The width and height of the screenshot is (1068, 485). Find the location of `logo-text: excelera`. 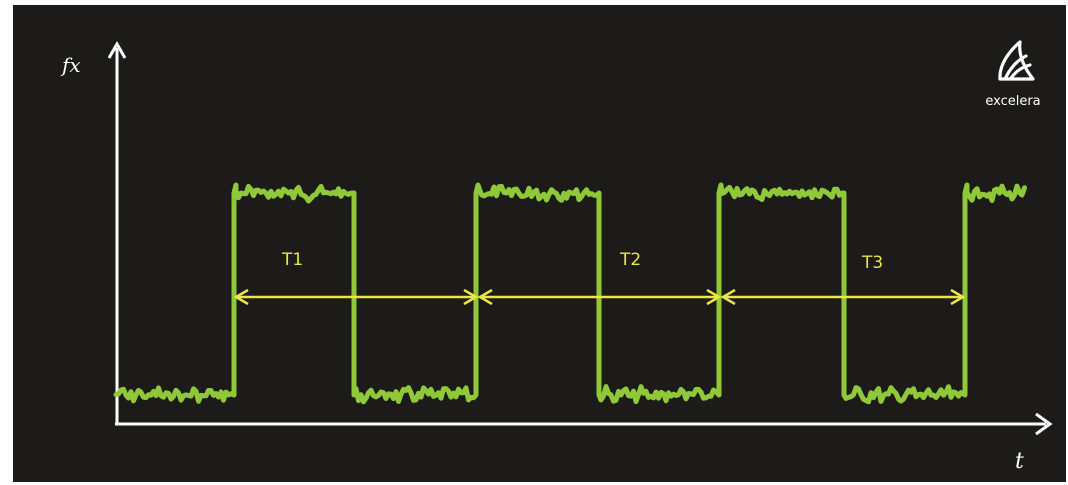

logo-text: excelera is located at coordinates (1012, 101).